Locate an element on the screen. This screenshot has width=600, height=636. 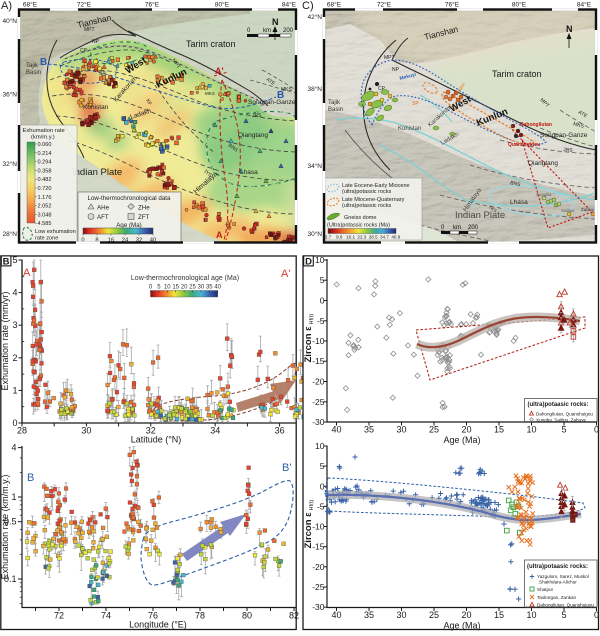
svg-text: 22.3 is located at coordinates (361, 237).